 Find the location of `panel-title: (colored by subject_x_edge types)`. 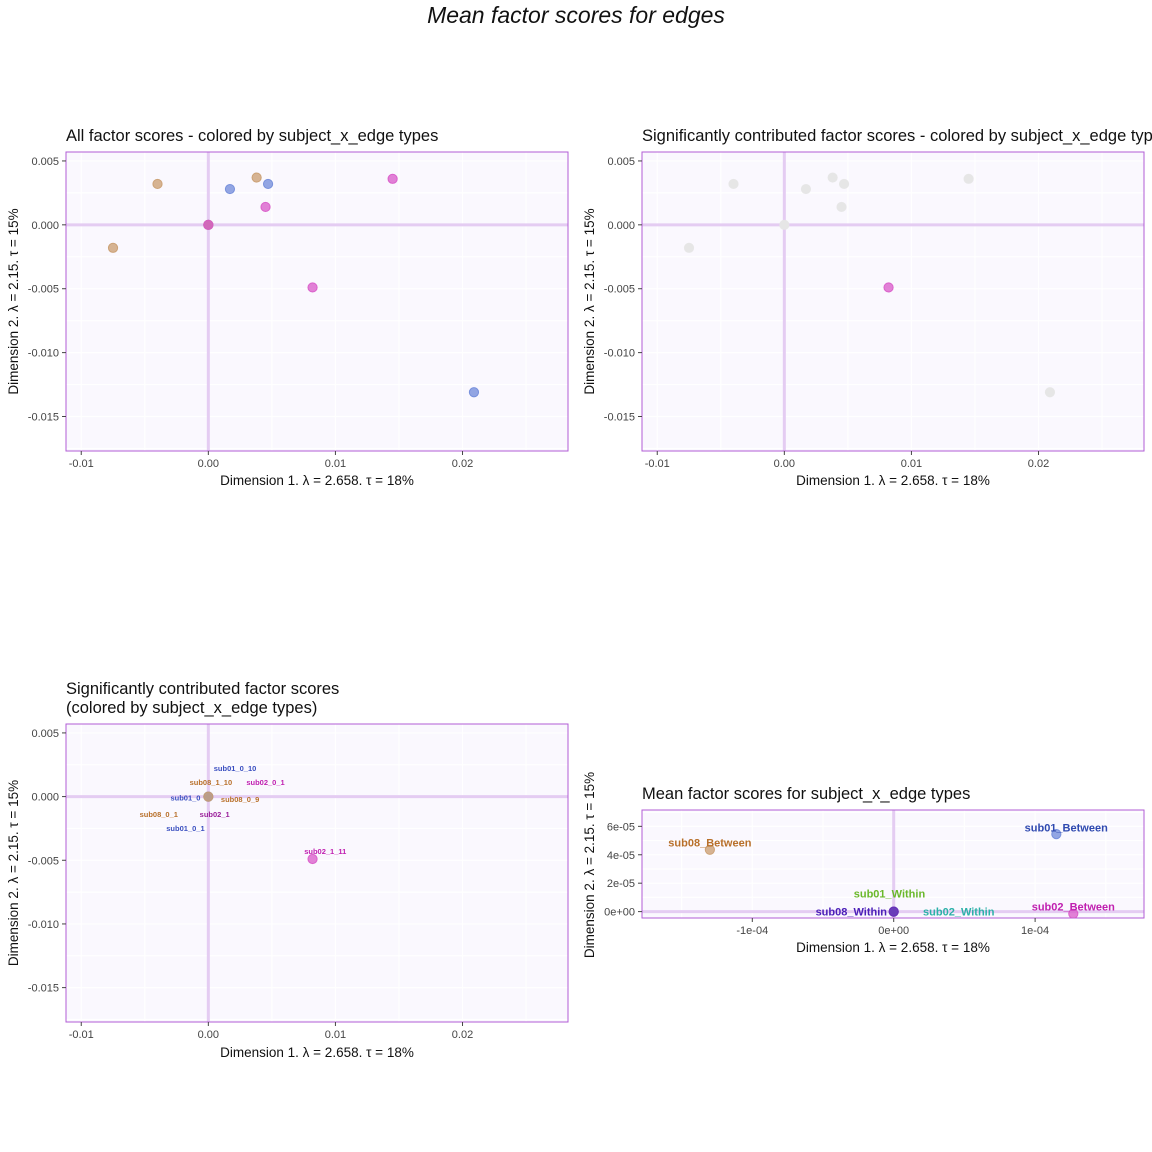

panel-title: (colored by subject_x_edge types) is located at coordinates (191, 708).